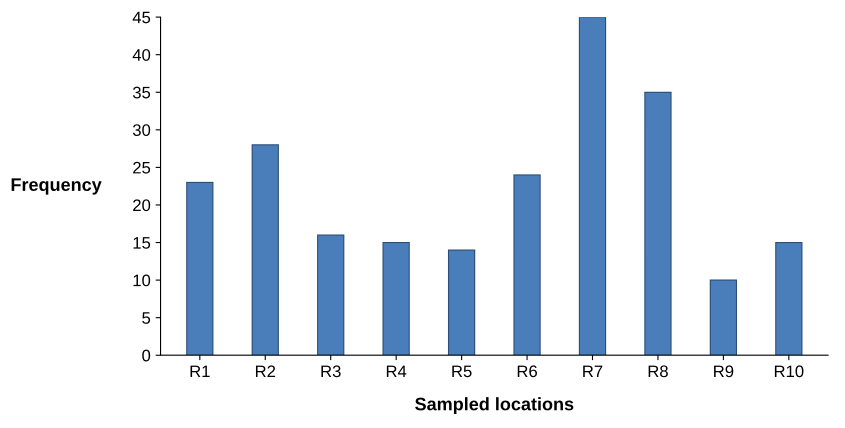 The image size is (845, 428). Describe the element at coordinates (141, 205) in the screenshot. I see `y-tick-label: 20` at that location.